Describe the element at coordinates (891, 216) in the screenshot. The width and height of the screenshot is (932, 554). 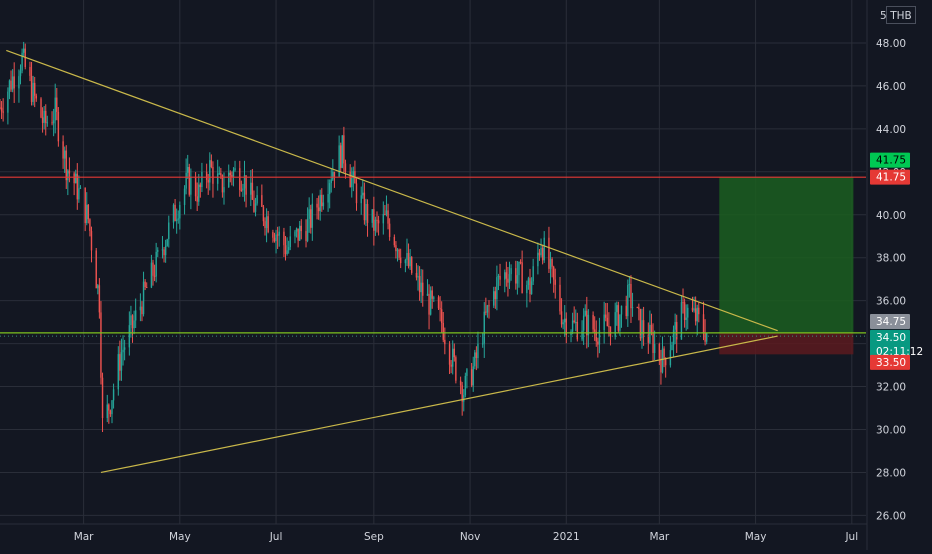
I see `y-tick-label: 40.00` at that location.